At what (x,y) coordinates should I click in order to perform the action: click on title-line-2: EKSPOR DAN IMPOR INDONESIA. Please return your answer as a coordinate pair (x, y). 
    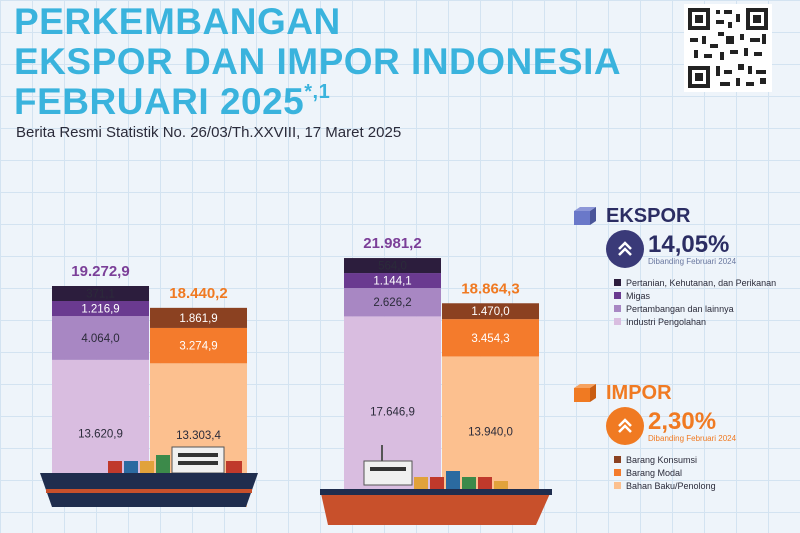
    Looking at the image, I should click on (318, 61).